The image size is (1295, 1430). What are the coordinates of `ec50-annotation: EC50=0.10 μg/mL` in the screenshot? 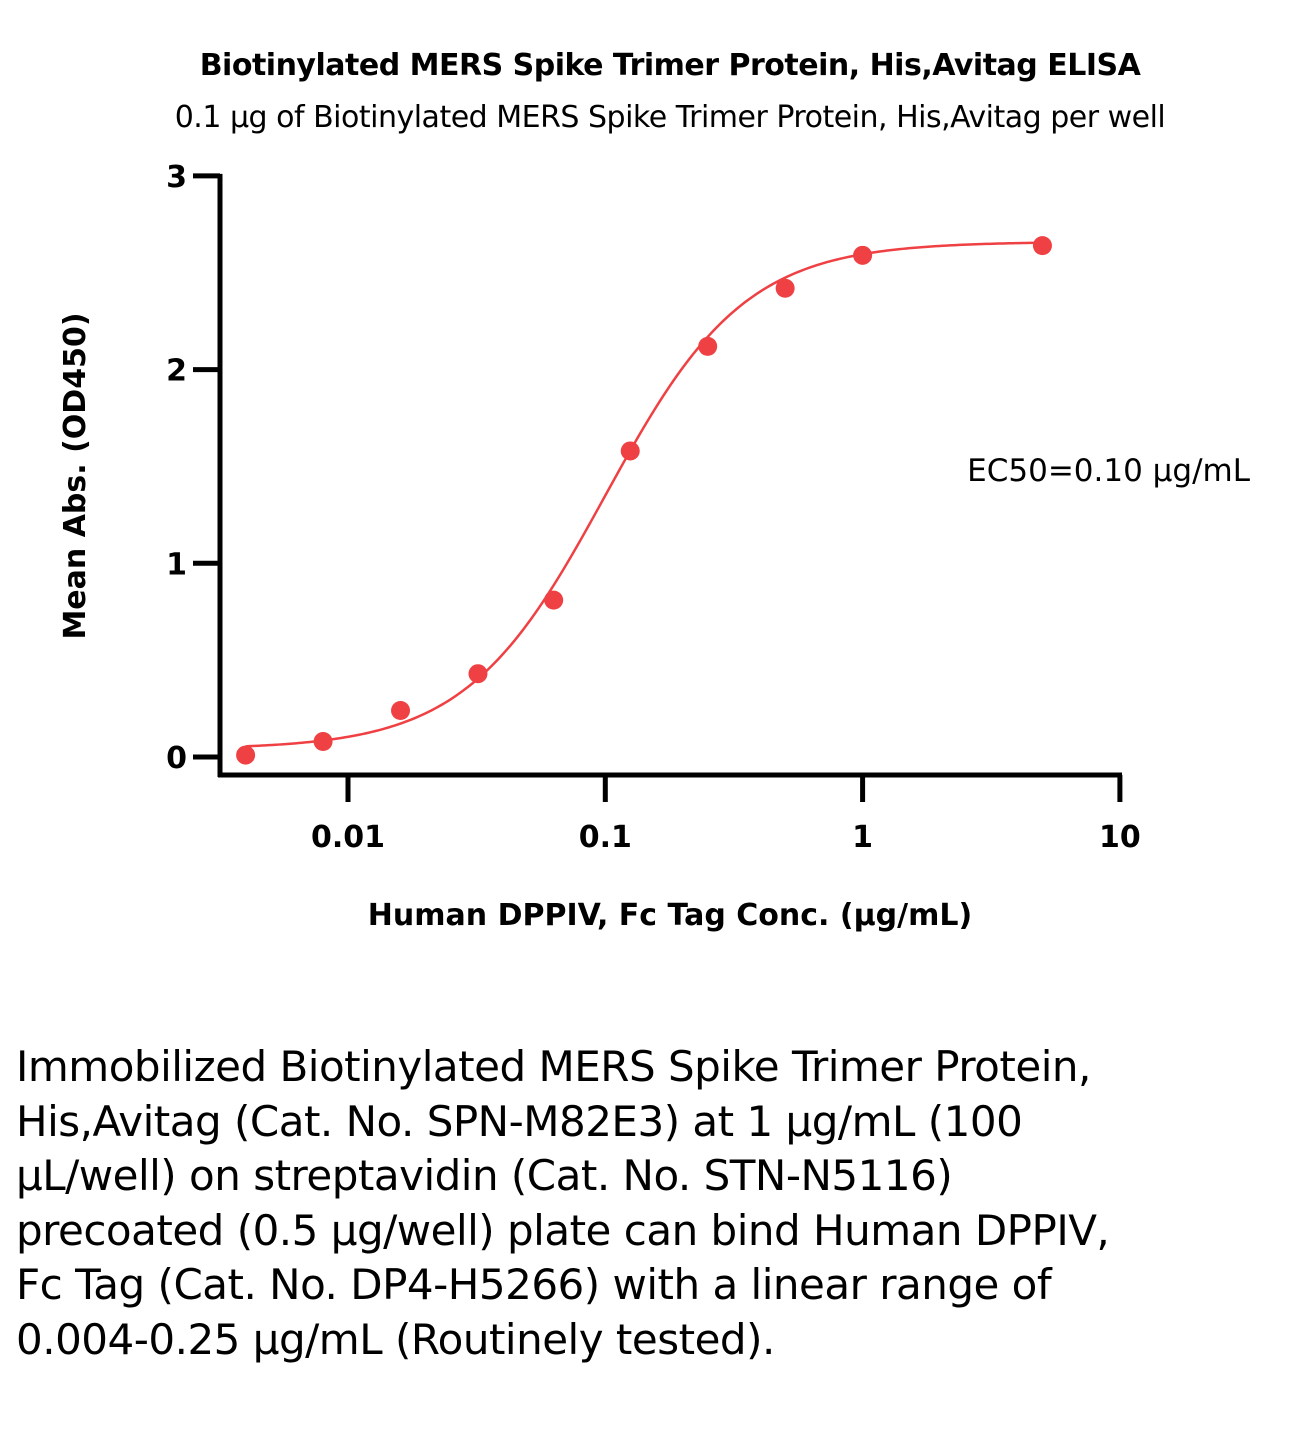 It's located at (1109, 471).